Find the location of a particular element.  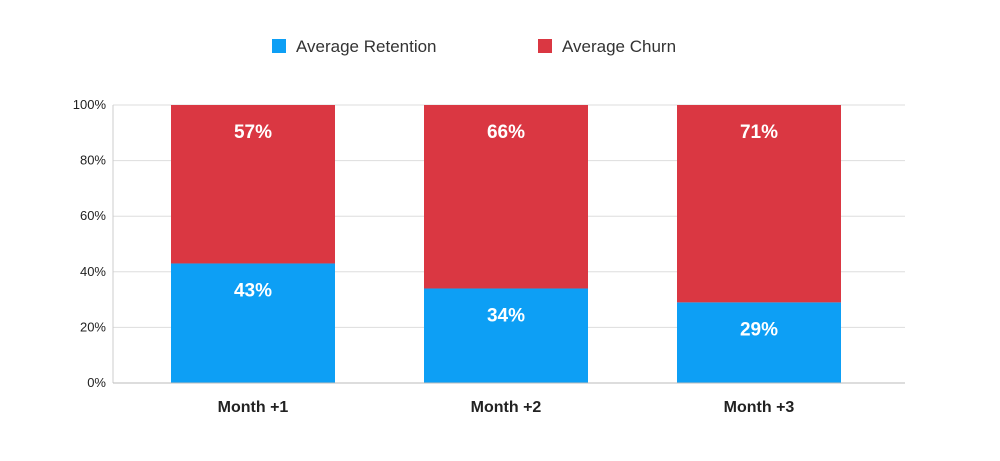

data-label: 34% is located at coordinates (506, 315).